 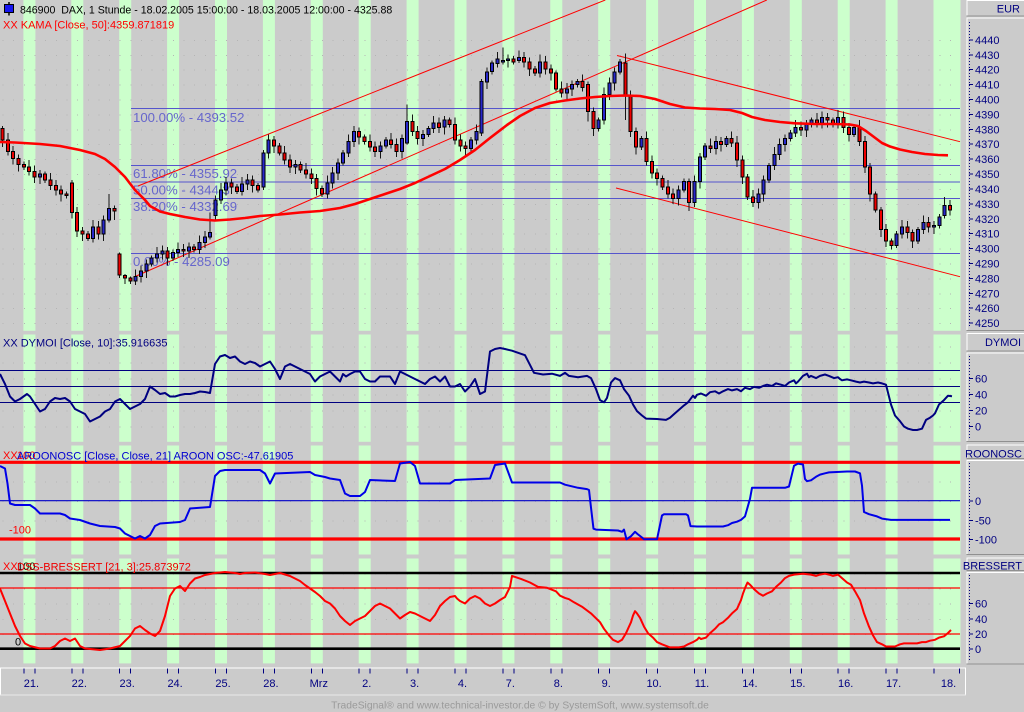 What do you see at coordinates (188, 117) in the screenshot?
I see `svg-text: 100.00% - 4393.52` at bounding box center [188, 117].